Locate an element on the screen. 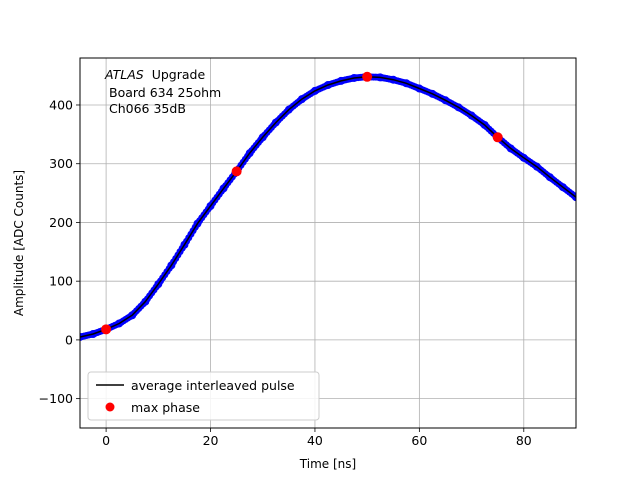  legend: average interleaved pulse max phase is located at coordinates (203, 396).